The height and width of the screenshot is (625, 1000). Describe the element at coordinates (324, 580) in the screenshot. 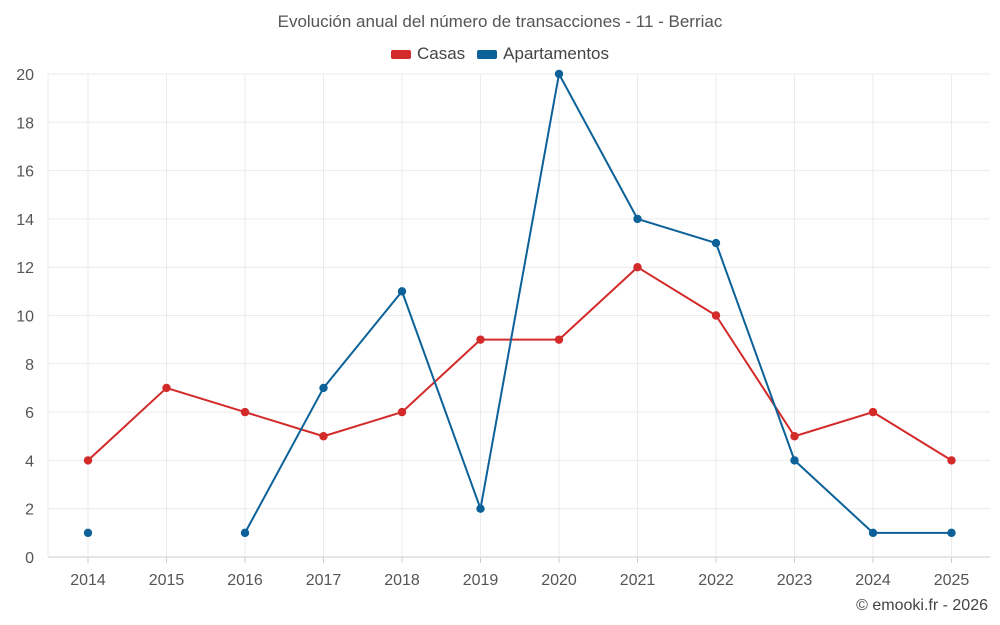

I see `x-tick-label-2017: 2017` at that location.